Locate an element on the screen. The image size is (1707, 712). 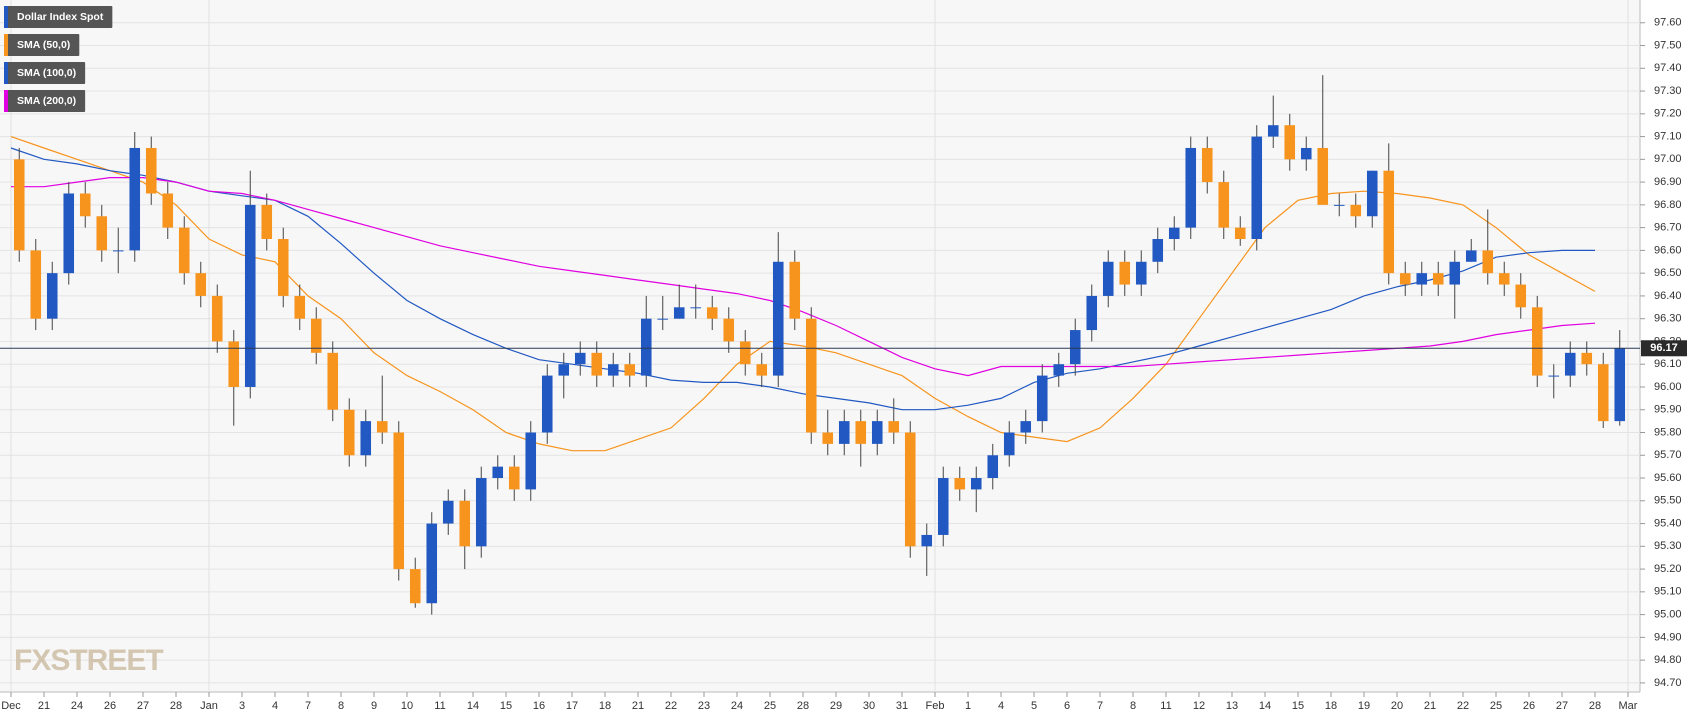
y-tick-label: 96.60 is located at coordinates (1668, 250).